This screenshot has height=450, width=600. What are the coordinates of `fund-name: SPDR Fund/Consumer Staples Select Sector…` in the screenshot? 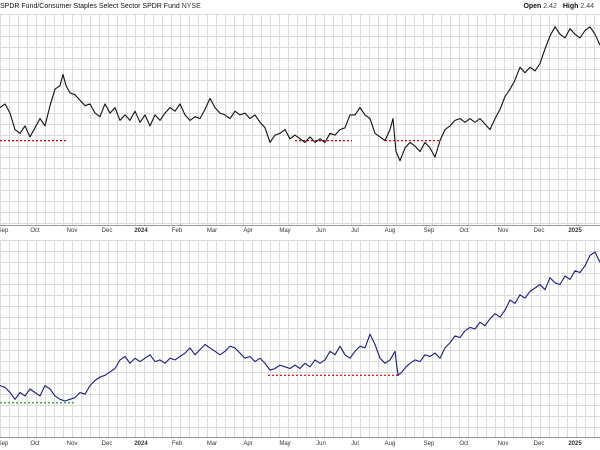 It's located at (90, 6).